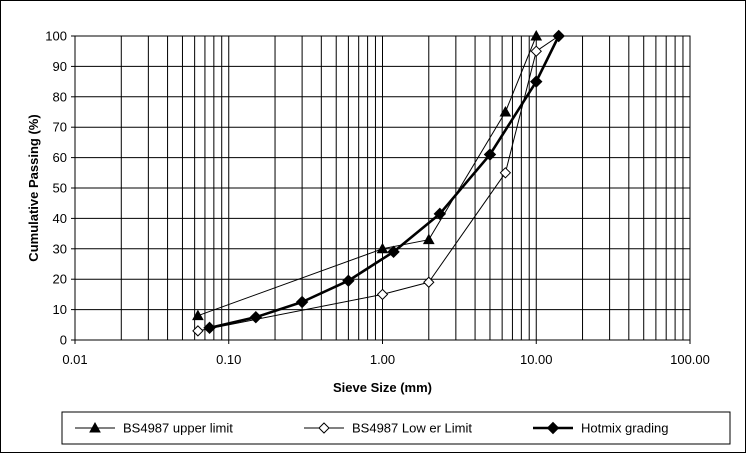 The width and height of the screenshot is (748, 455). Describe the element at coordinates (624, 428) in the screenshot. I see `legend-label: Hotmix grading` at that location.